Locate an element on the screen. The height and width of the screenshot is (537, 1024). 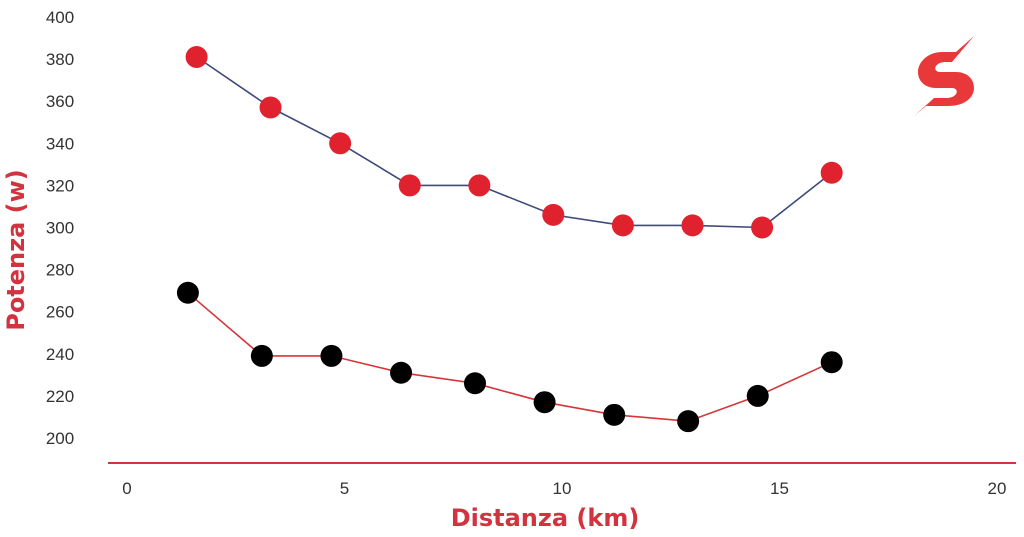
y-tick-label: 360 is located at coordinates (60, 101).